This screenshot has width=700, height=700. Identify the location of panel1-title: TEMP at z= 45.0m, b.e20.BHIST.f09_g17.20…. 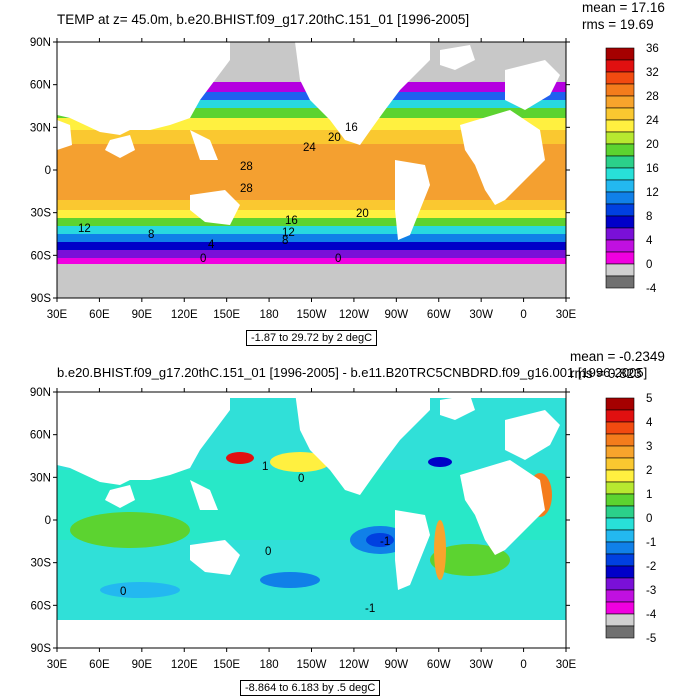
(263, 19).